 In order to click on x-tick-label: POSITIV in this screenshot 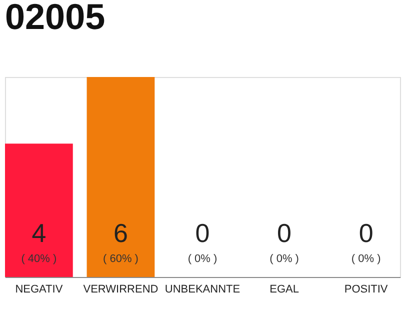, I will do `click(366, 290)`.